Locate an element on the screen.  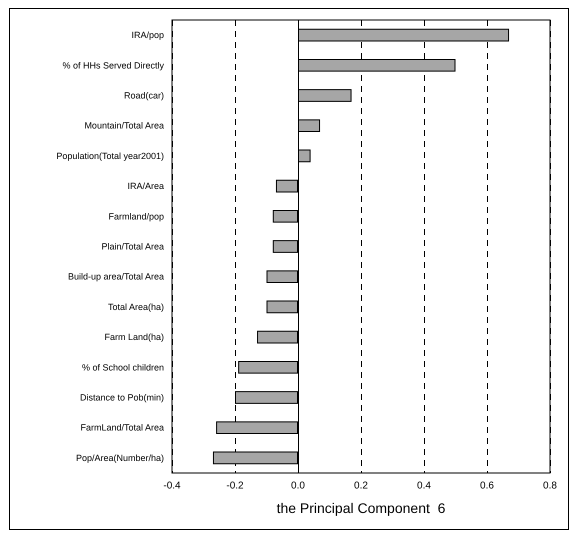
y-tick-label: Total Area(ha) is located at coordinates (136, 307).